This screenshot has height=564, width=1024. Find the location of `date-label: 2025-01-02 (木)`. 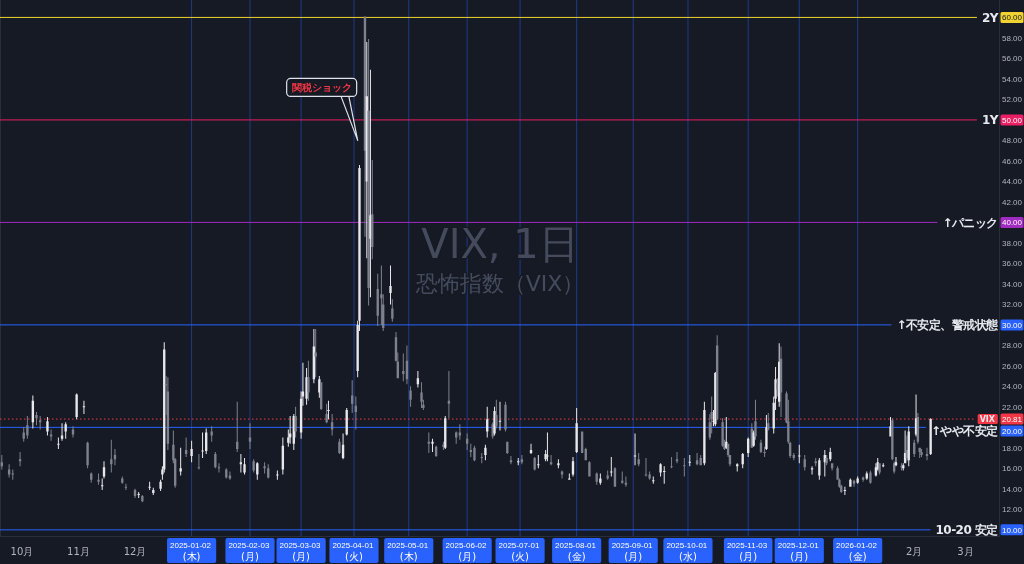

date-label: 2025-01-02 (木) is located at coordinates (192, 550).